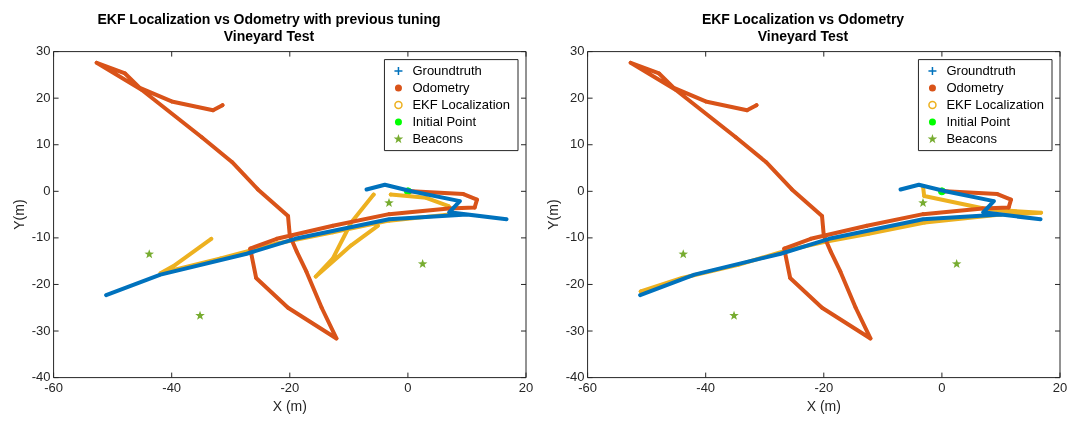 The height and width of the screenshot is (426, 1080). Describe the element at coordinates (269, 19) in the screenshot. I see `chart-title: EKF Localization vs Odometry with previous tuning` at that location.